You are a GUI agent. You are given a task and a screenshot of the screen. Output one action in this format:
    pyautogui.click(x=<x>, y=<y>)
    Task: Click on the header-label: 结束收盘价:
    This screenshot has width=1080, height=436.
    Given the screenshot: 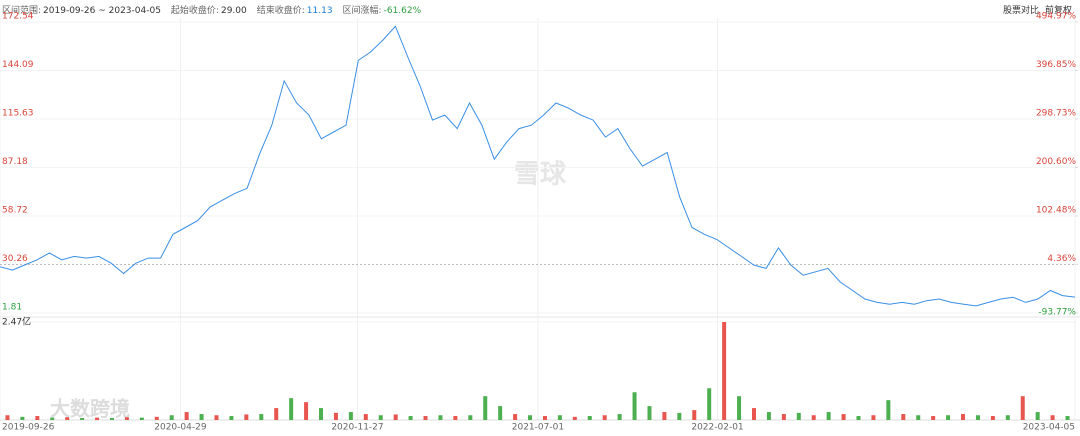 What is the action you would take?
    pyautogui.click(x=280, y=11)
    